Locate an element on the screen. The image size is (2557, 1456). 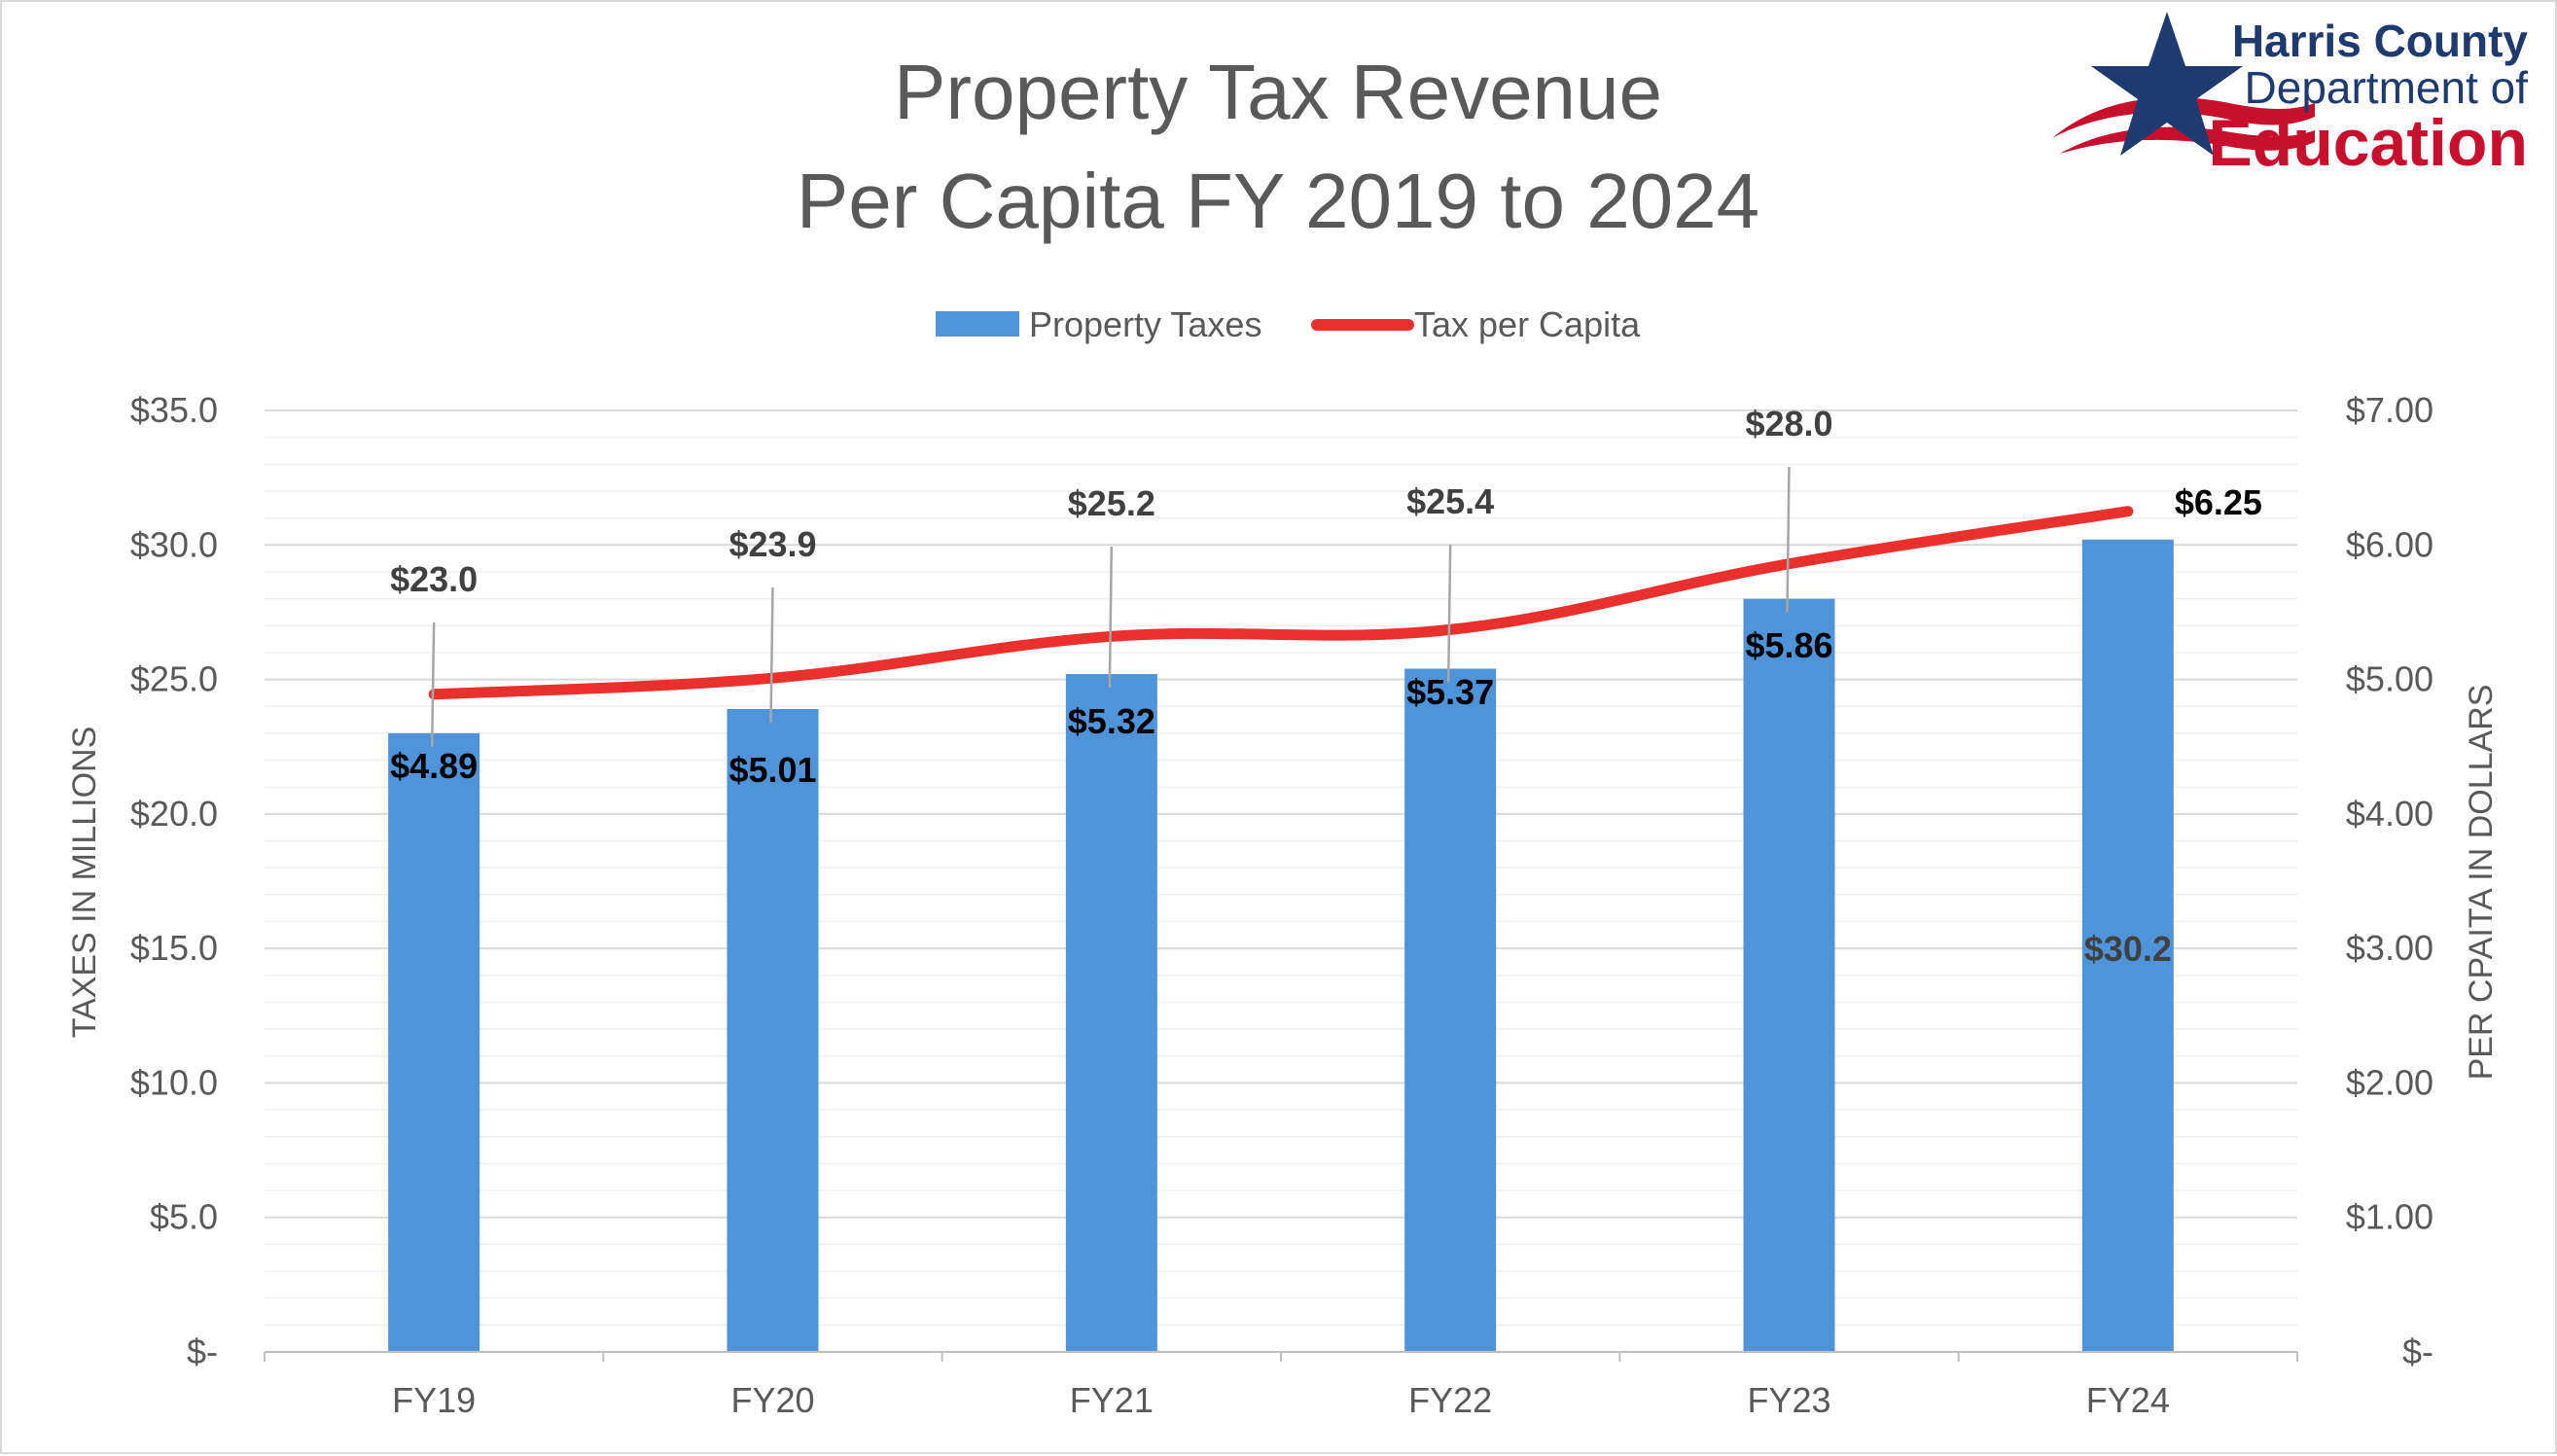
right-tick-label: $6.00 is located at coordinates (2389, 544).